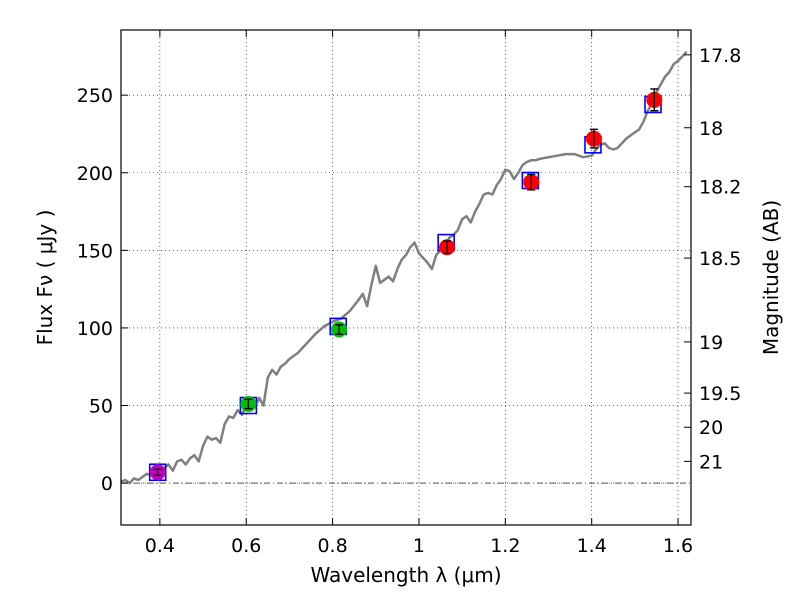 The image size is (800, 600). Describe the element at coordinates (107, 484) in the screenshot. I see `y-tick-label: 0` at that location.